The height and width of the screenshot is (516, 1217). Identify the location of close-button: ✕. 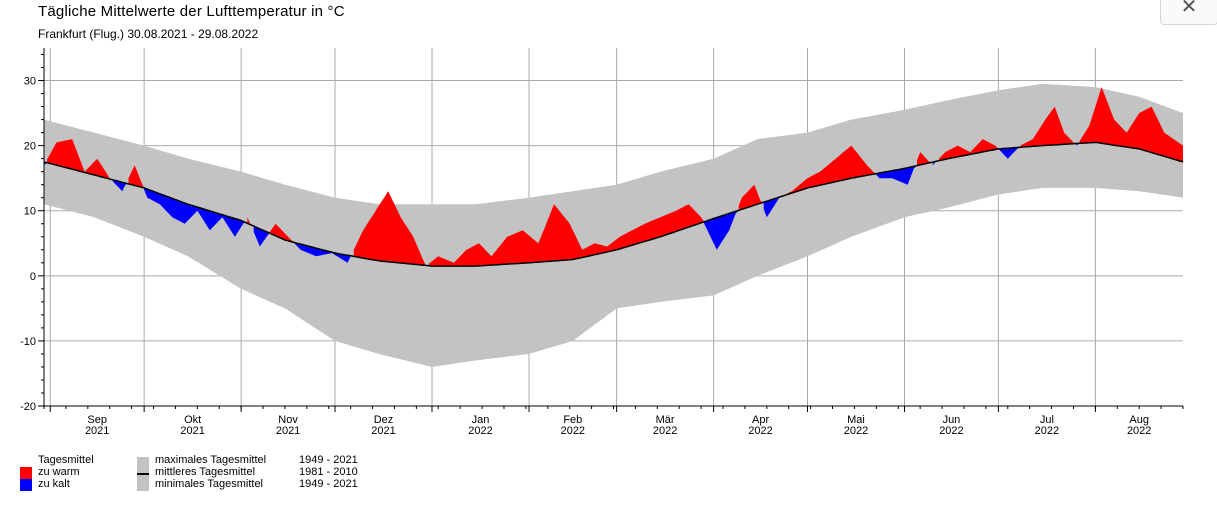
(1188, 12).